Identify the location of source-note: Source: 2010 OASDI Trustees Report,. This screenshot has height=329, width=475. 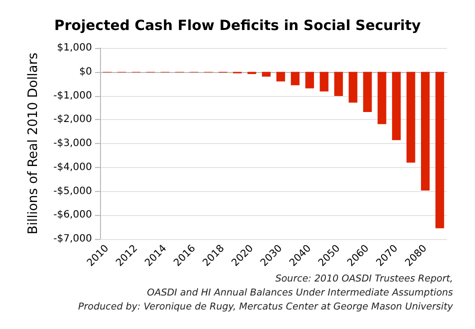
(364, 279).